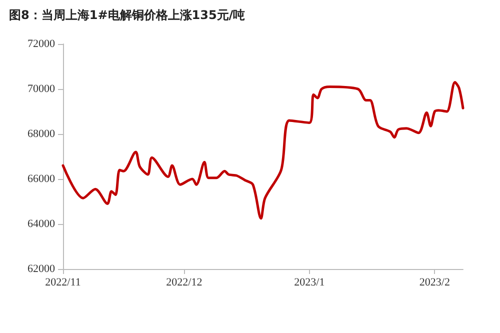 The height and width of the screenshot is (333, 500). I want to click on x-tick-label: 2023/1, so click(309, 282).